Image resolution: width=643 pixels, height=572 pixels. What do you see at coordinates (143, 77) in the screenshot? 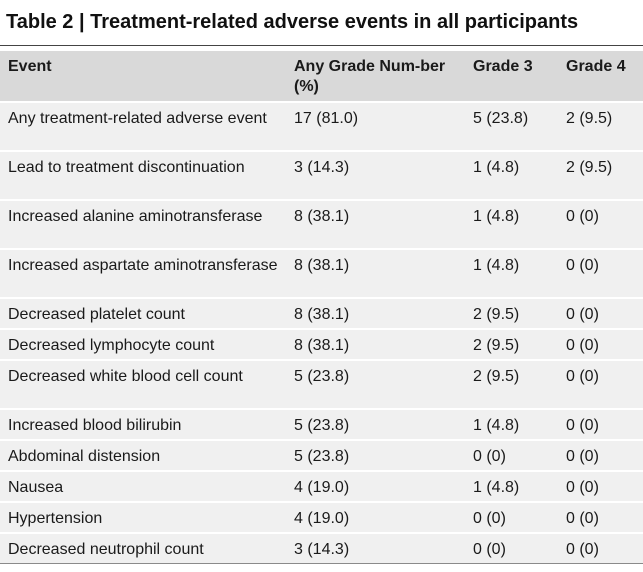
I see `column-header-event: Event` at bounding box center [143, 77].